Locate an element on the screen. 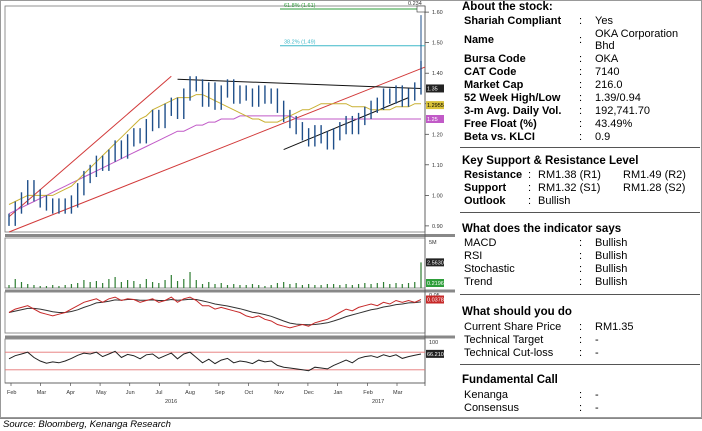 Image resolution: width=702 pixels, height=431 pixels. fundamental-label: Consensus is located at coordinates (492, 408).